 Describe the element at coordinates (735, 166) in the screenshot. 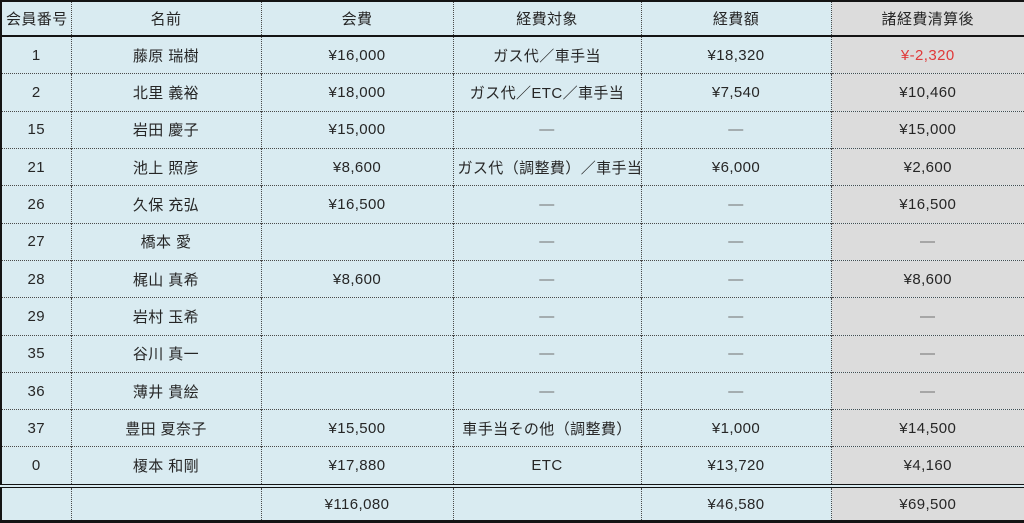

I see `table-cell: ¥6,000` at that location.